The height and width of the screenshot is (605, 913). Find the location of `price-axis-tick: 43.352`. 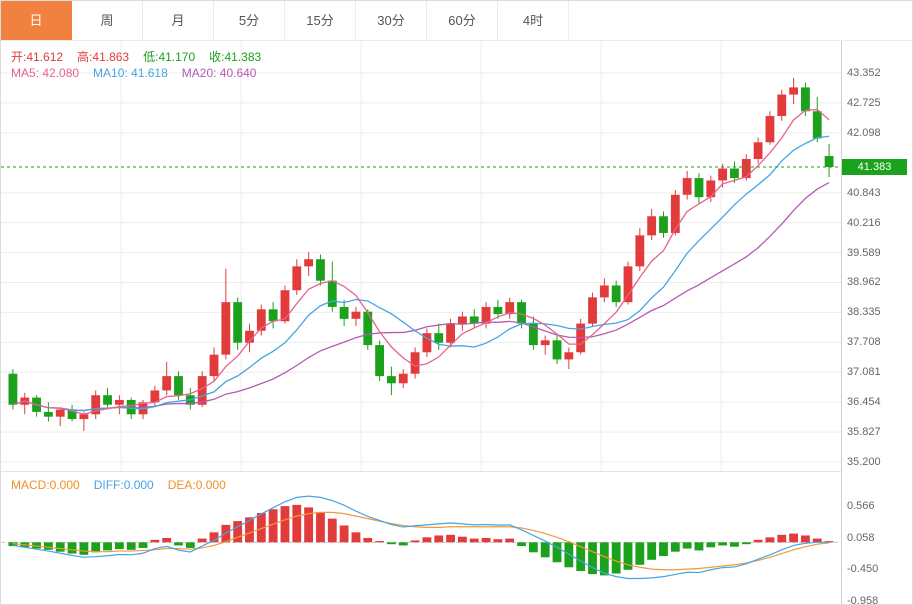

price-axis-tick: 43.352 is located at coordinates (864, 73).